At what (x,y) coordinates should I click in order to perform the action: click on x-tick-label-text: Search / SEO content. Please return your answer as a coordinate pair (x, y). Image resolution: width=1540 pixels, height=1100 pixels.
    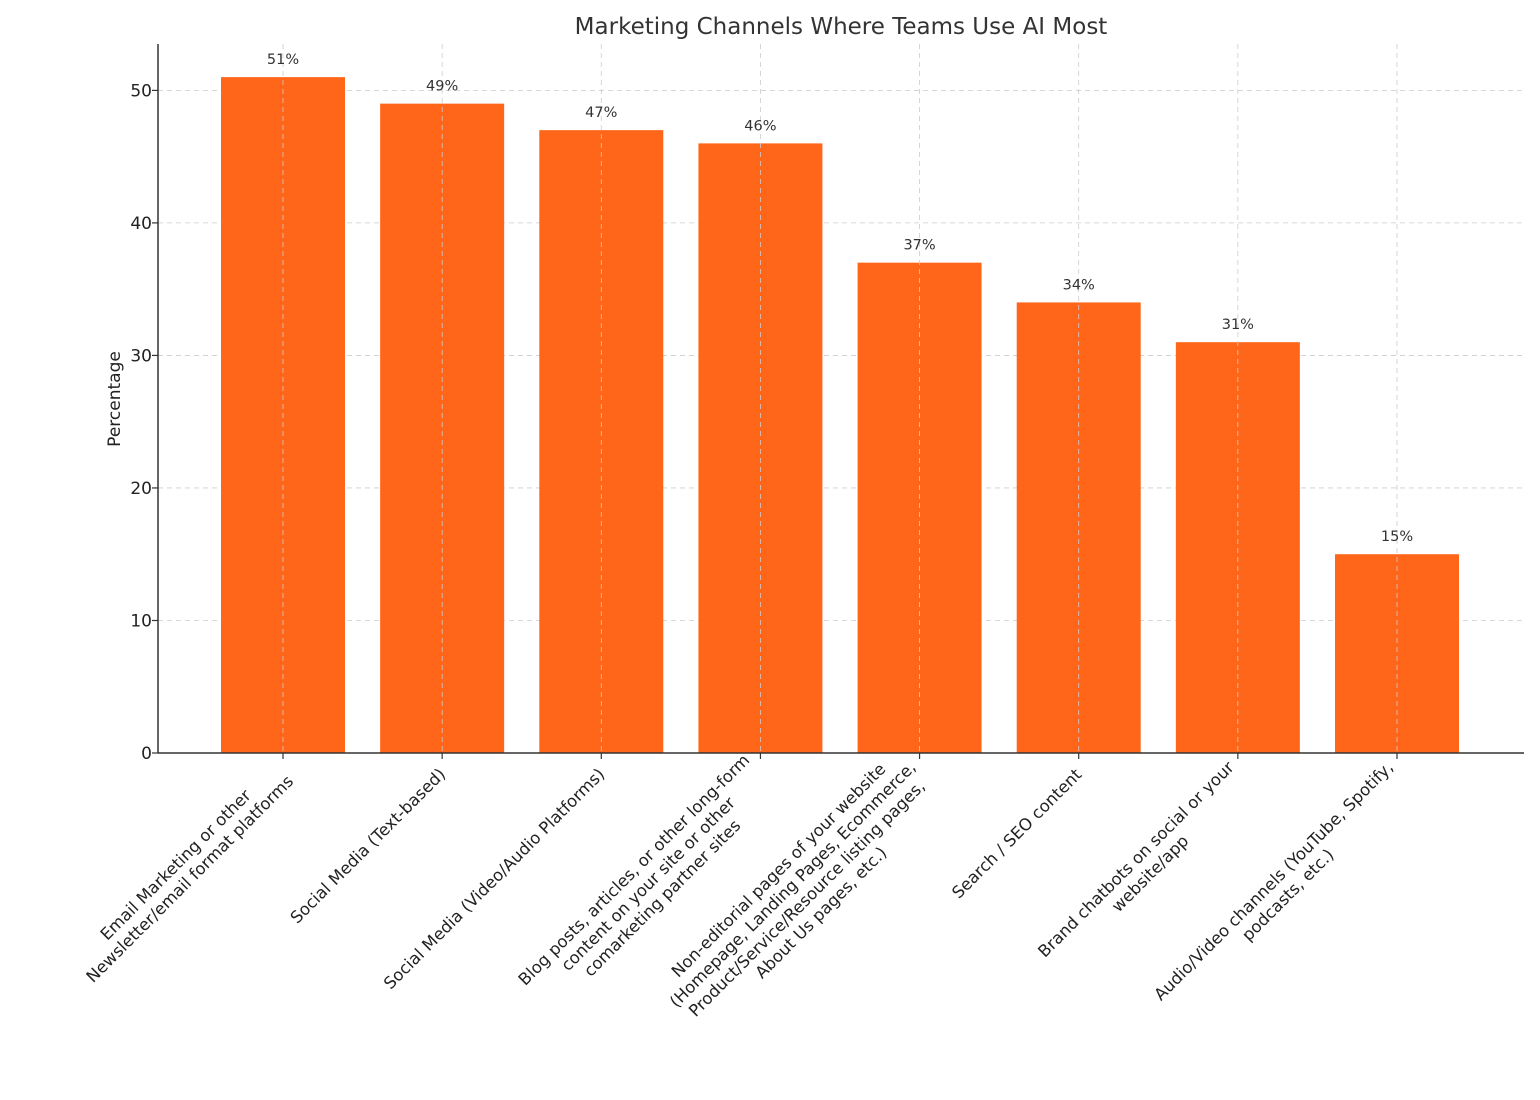
    Looking at the image, I should click on (1017, 834).